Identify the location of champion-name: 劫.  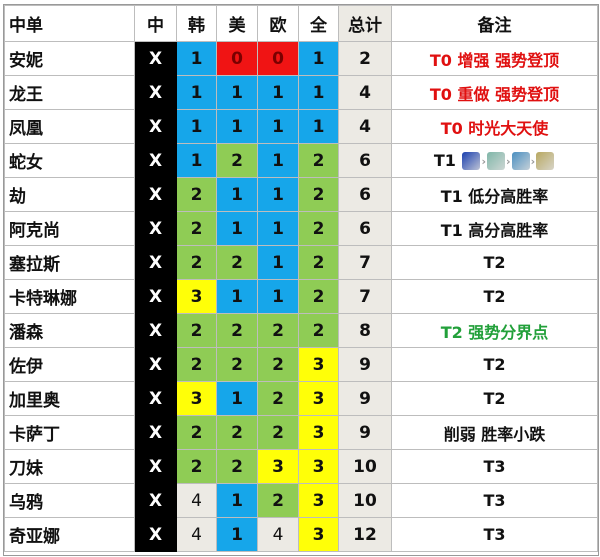
(69, 194).